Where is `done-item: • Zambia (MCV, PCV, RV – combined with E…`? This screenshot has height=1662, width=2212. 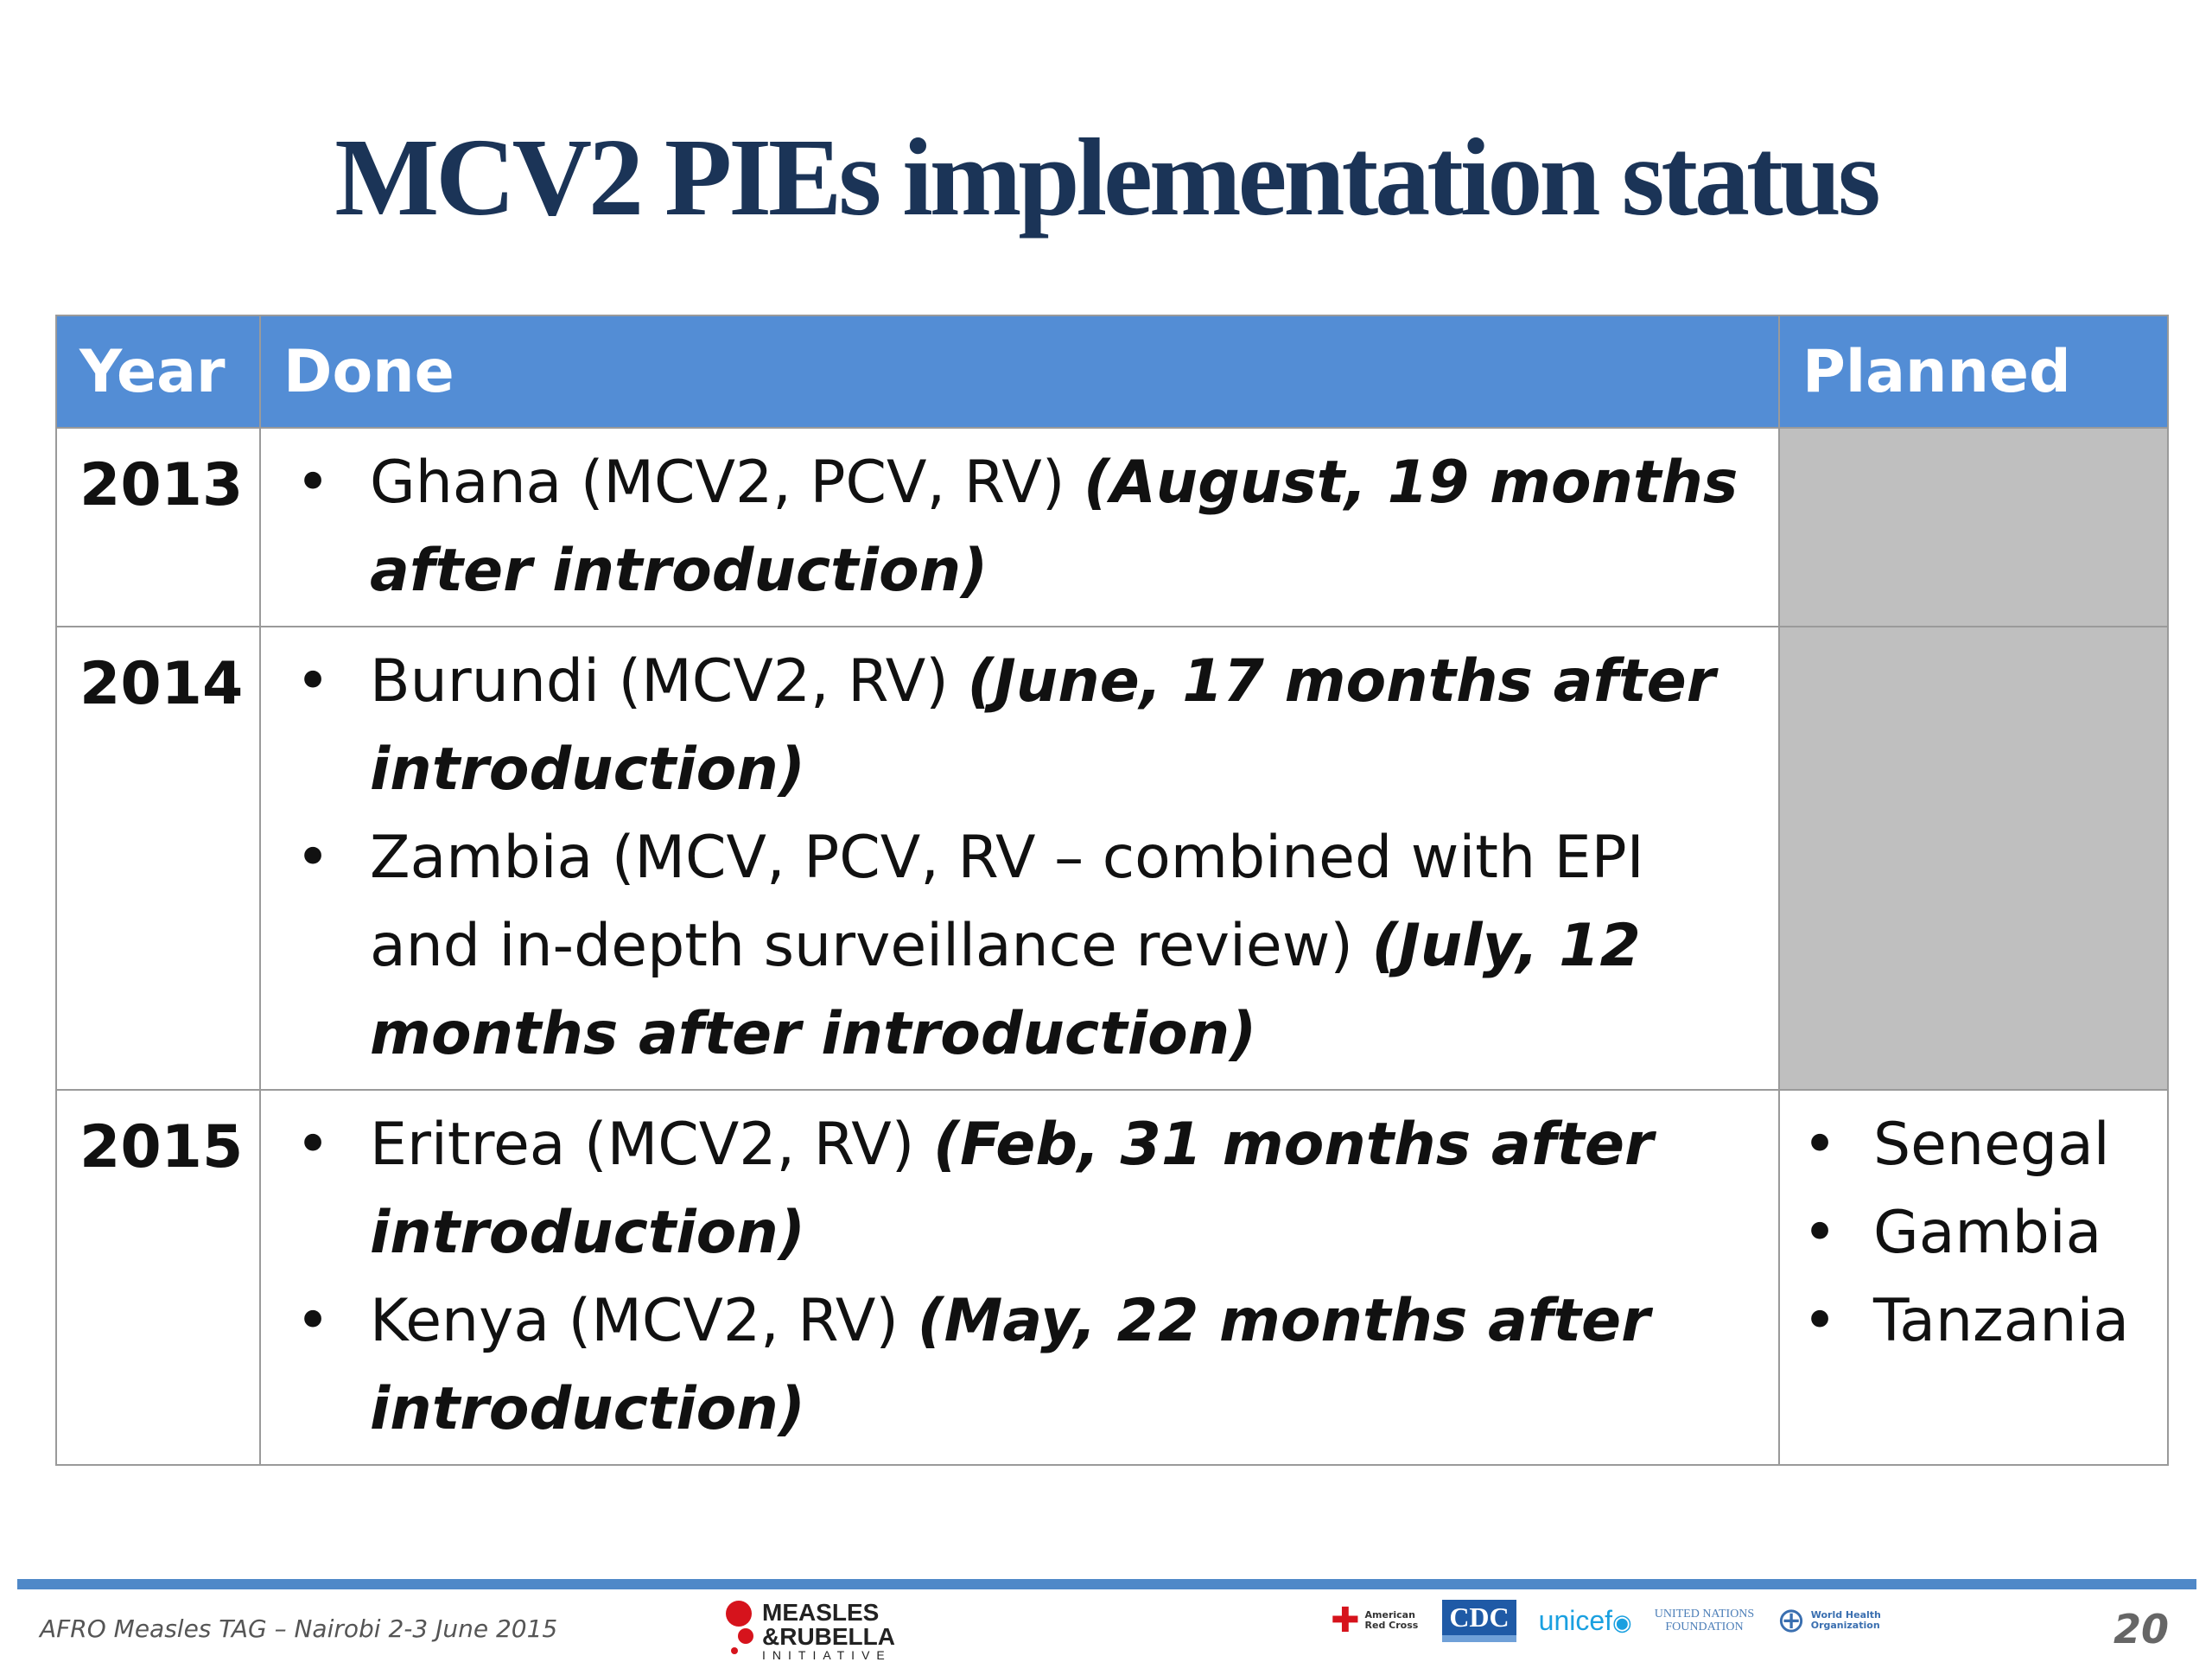 done-item: • Zambia (MCV, PCV, RV – combined with E… is located at coordinates (1013, 946).